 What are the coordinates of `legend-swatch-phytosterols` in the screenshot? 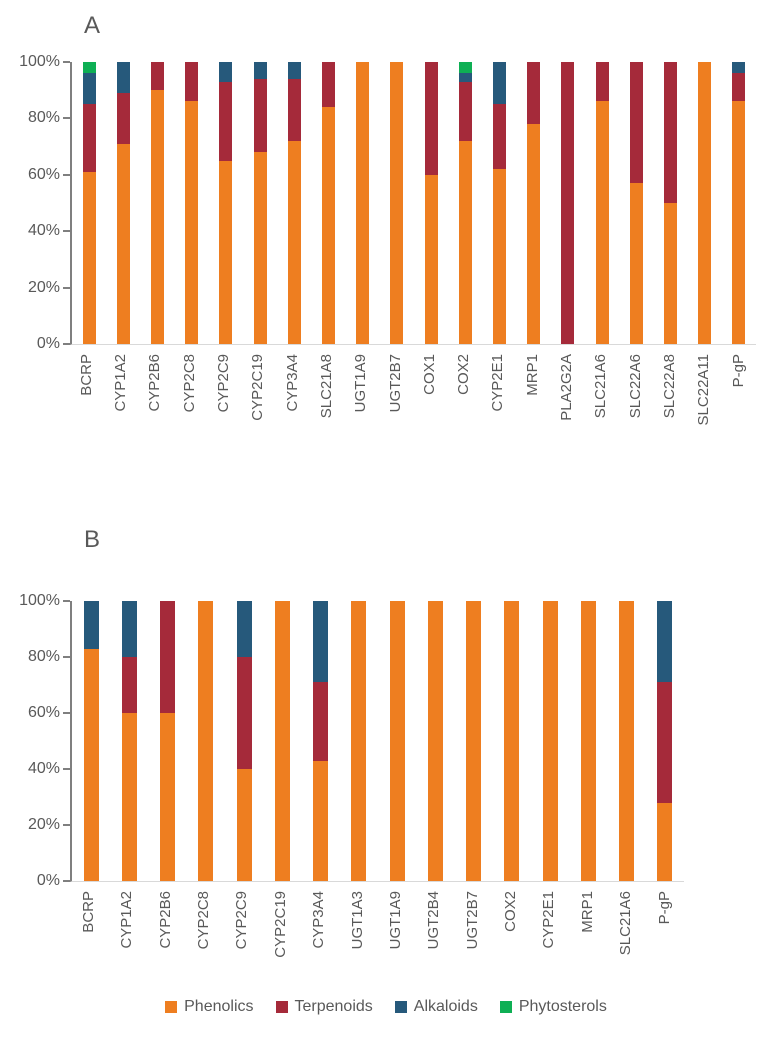 It's located at (505, 1007).